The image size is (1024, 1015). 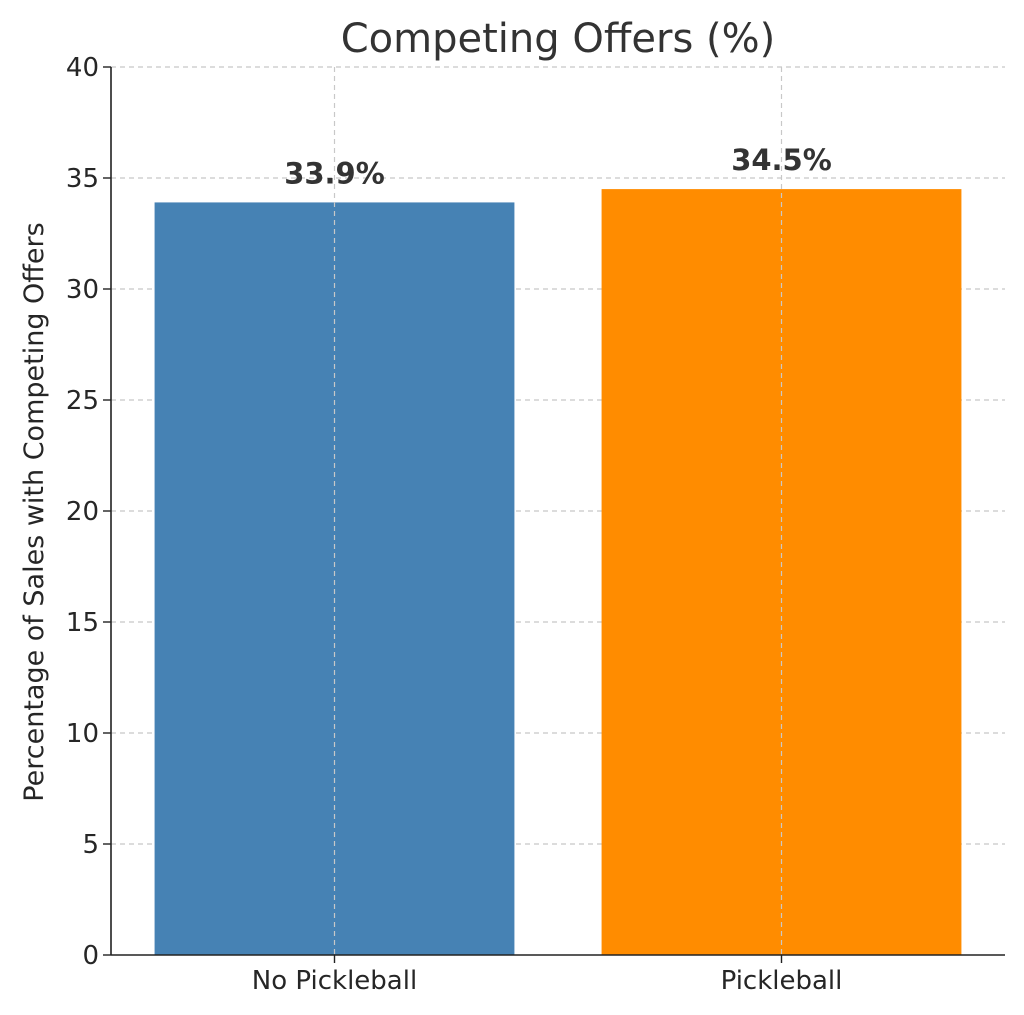 I want to click on y-tick-label: 10, so click(x=82, y=734).